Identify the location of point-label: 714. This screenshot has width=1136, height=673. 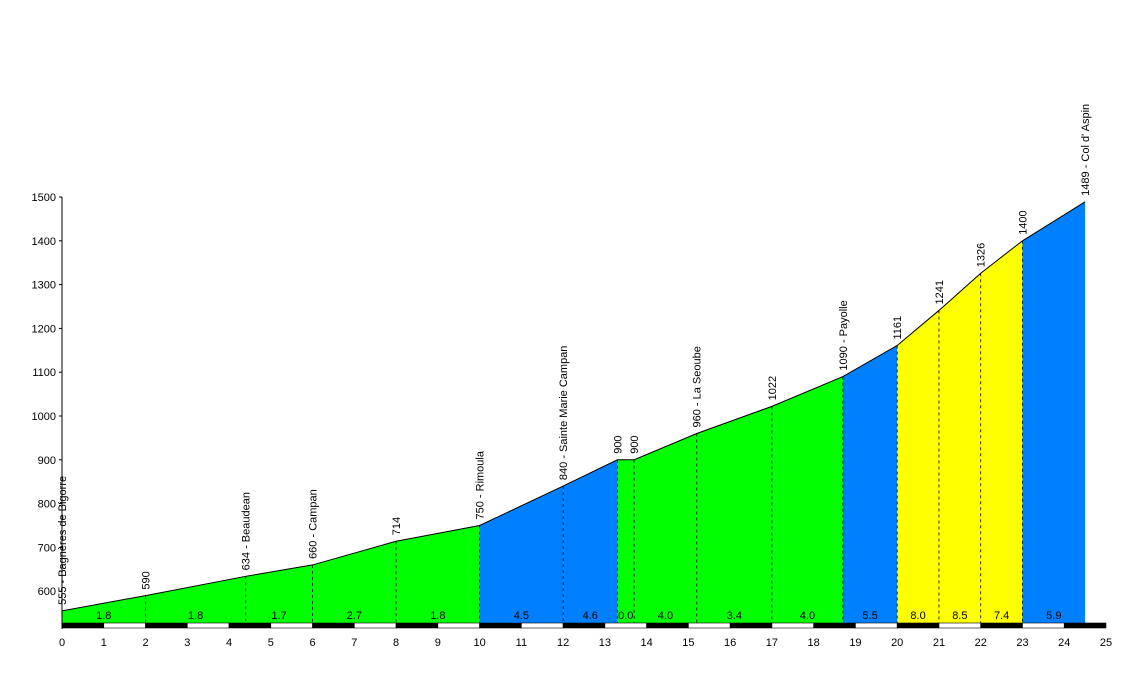
(397, 526).